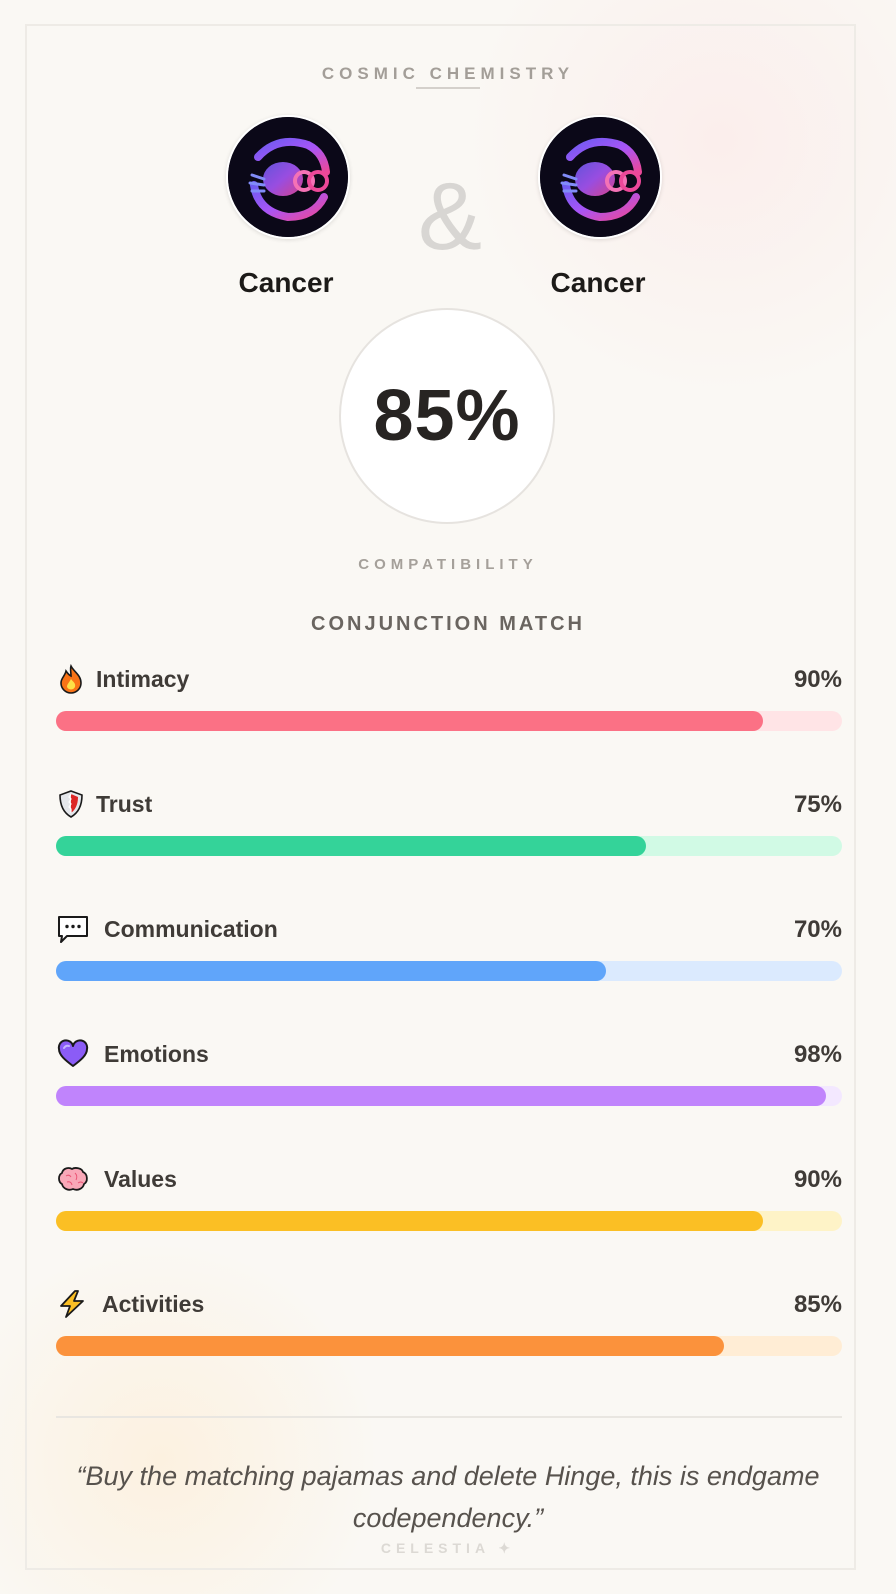 Image resolution: width=896 pixels, height=1594 pixels. Describe the element at coordinates (153, 1304) in the screenshot. I see `metric-label: Activities` at that location.